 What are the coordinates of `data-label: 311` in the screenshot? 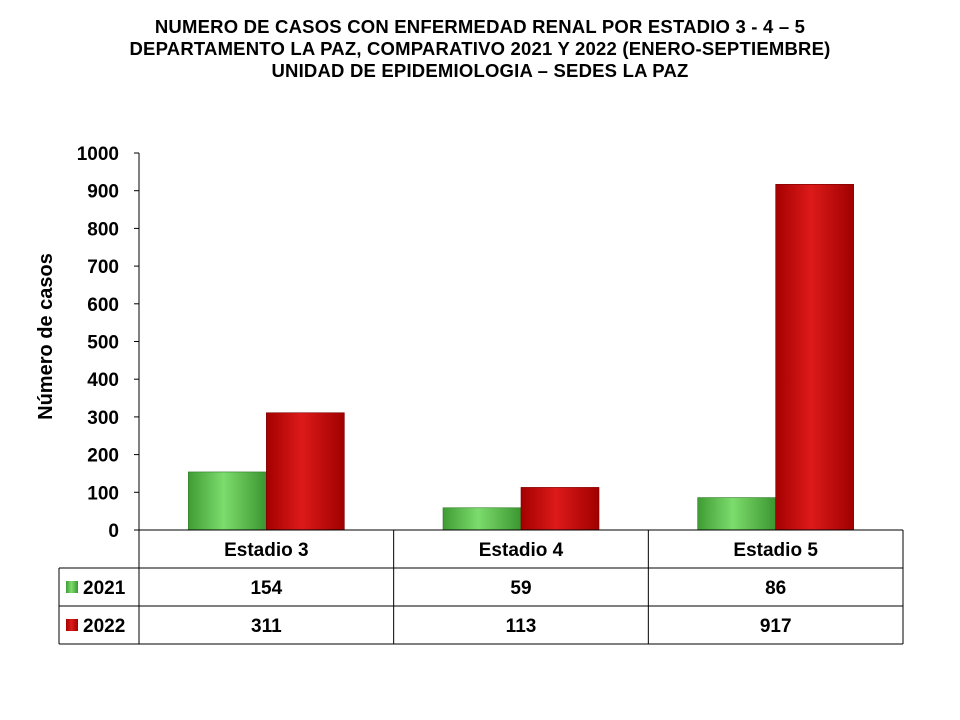 It's located at (266, 626).